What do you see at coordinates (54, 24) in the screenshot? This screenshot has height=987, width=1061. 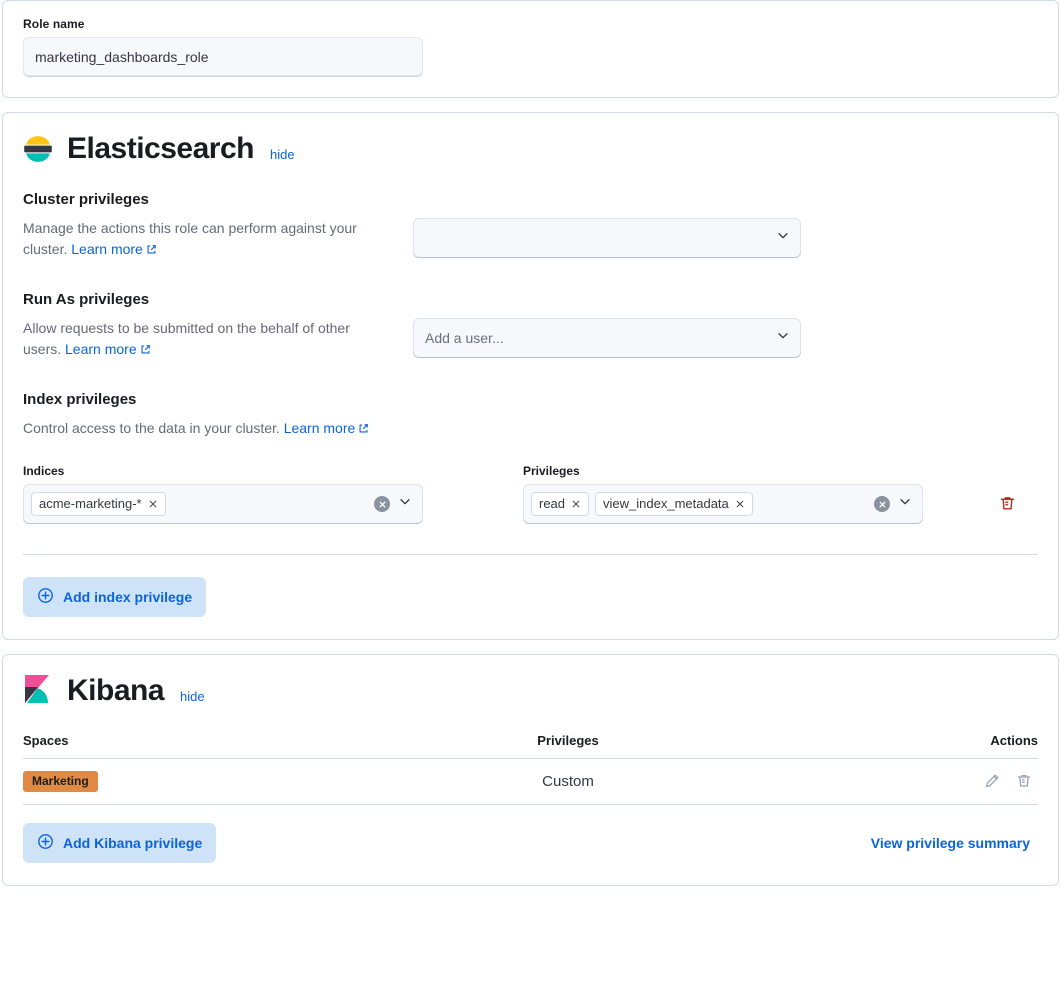 I see `role-name-label: Role name` at bounding box center [54, 24].